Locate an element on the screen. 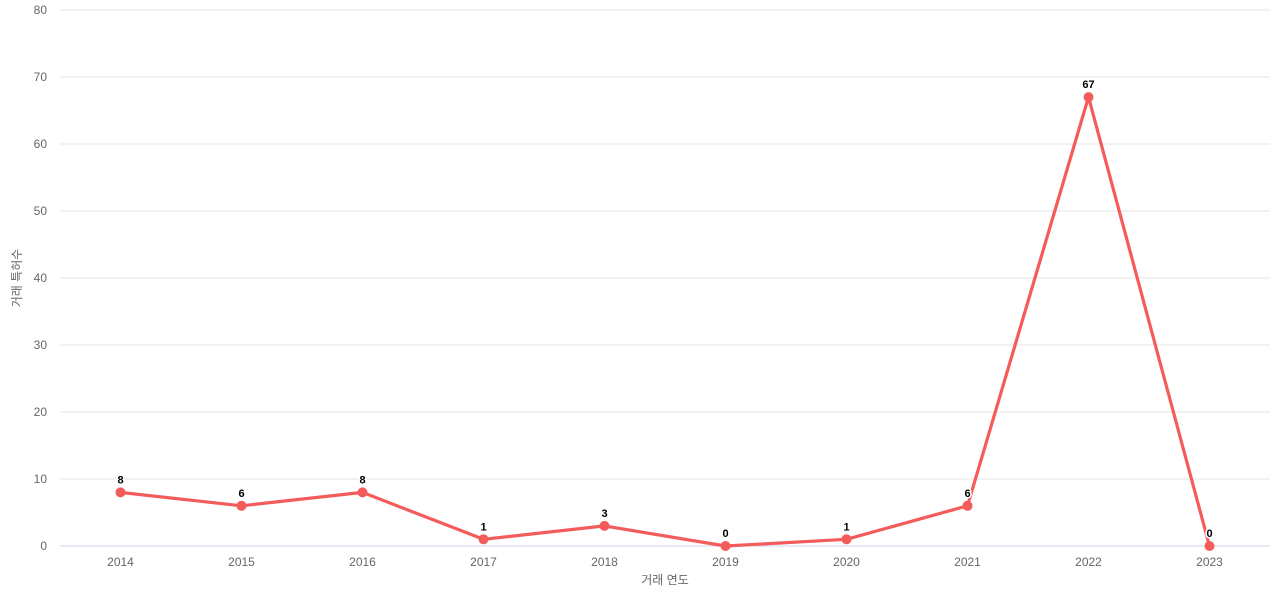 The height and width of the screenshot is (600, 1280). data-point-label: 3 is located at coordinates (604, 514).